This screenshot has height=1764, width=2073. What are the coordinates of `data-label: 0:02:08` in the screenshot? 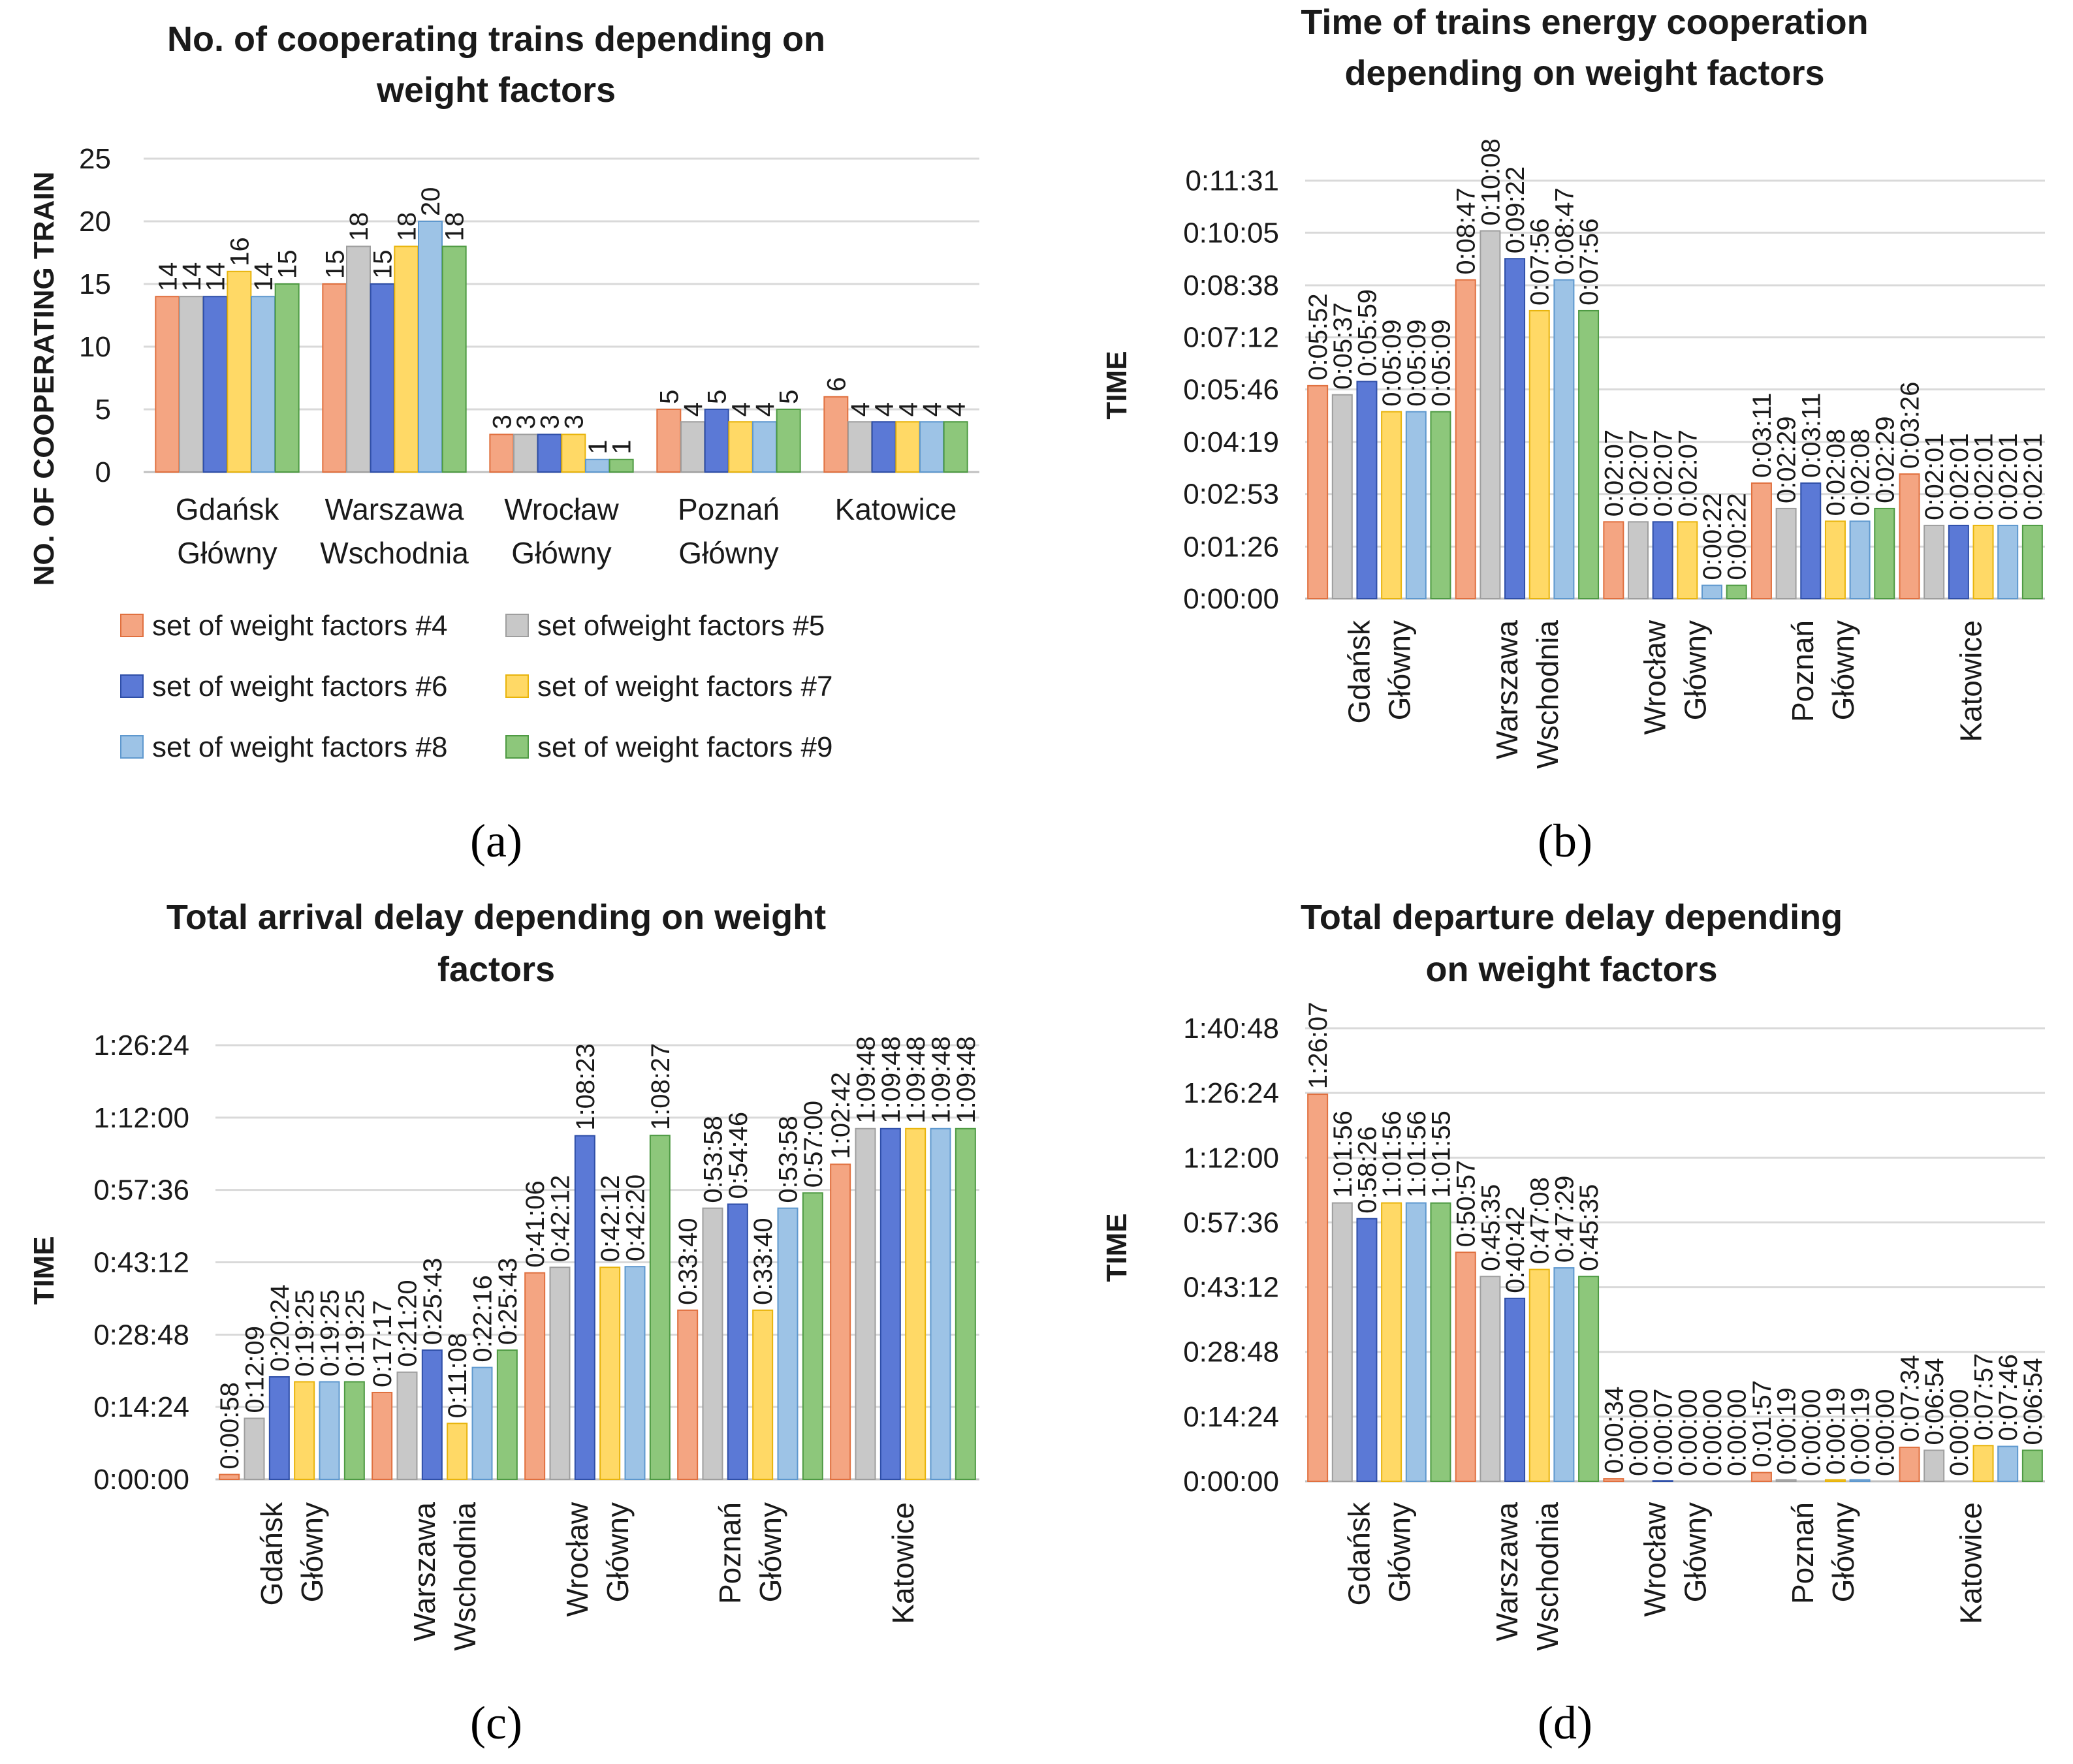 It's located at (1836, 472).